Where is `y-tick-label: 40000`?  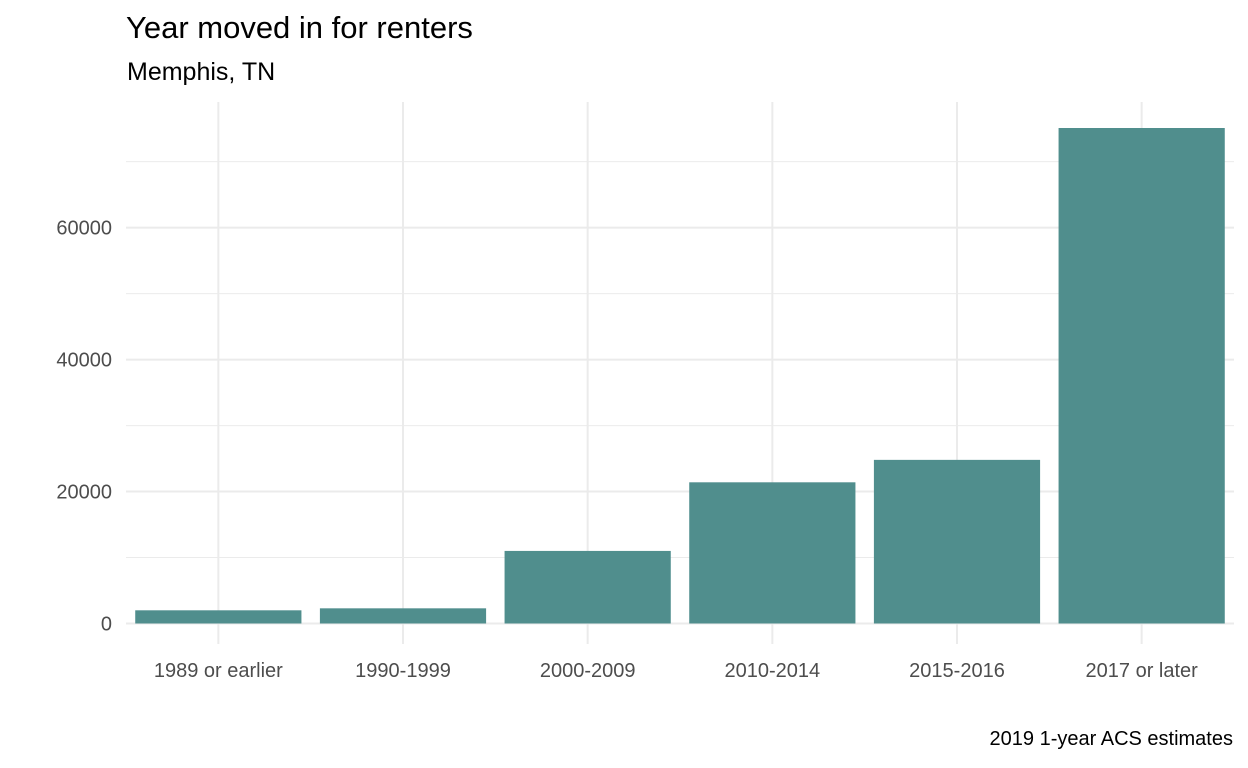
y-tick-label: 40000 is located at coordinates (84, 361).